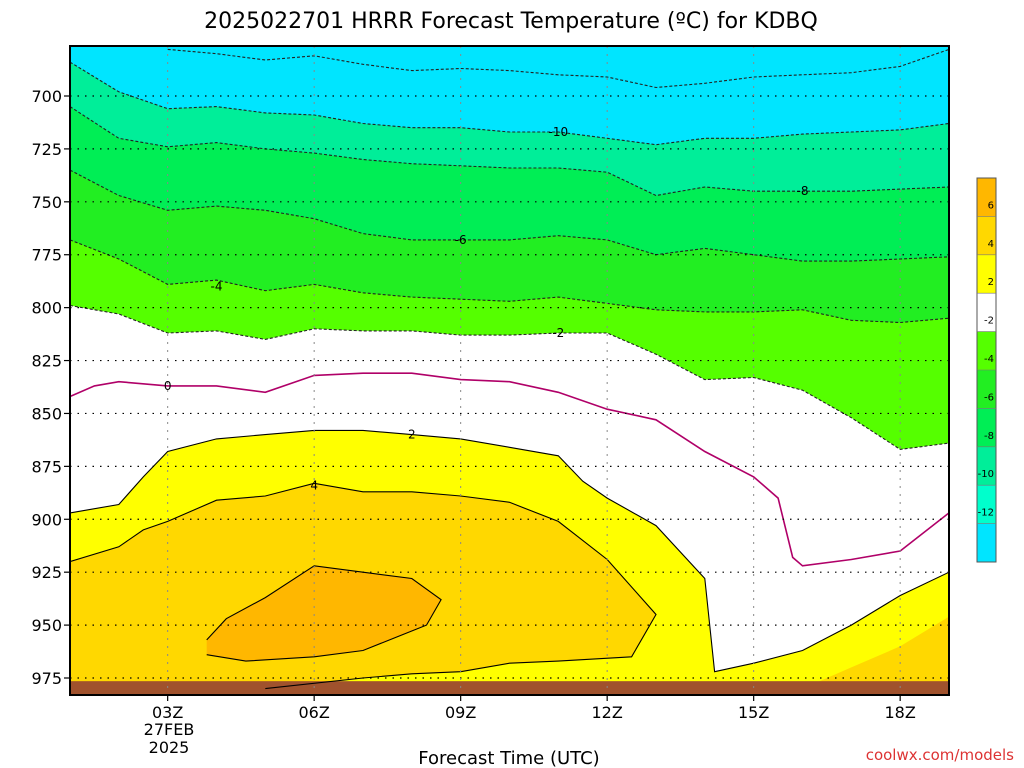  Describe the element at coordinates (46, 572) in the screenshot. I see `y-tick-925: 925` at that location.